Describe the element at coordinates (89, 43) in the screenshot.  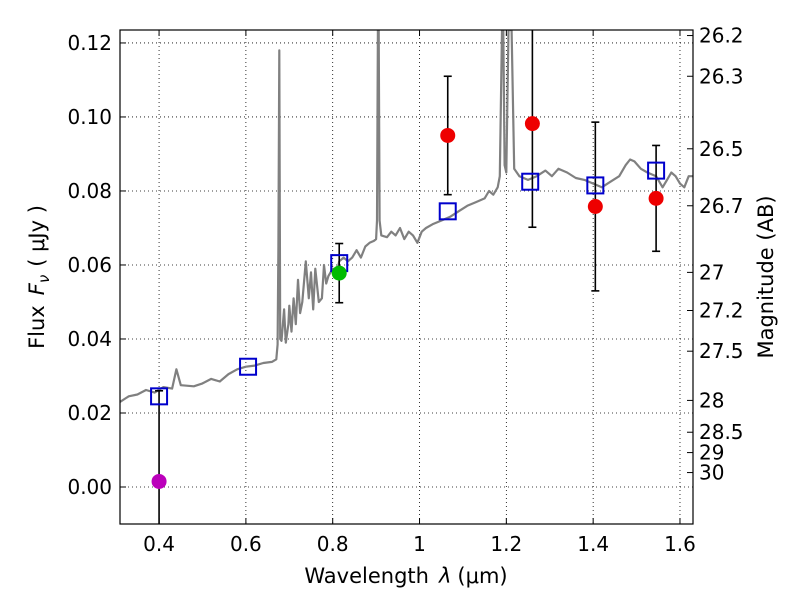
I see `y-tick-label: 0.12` at that location.